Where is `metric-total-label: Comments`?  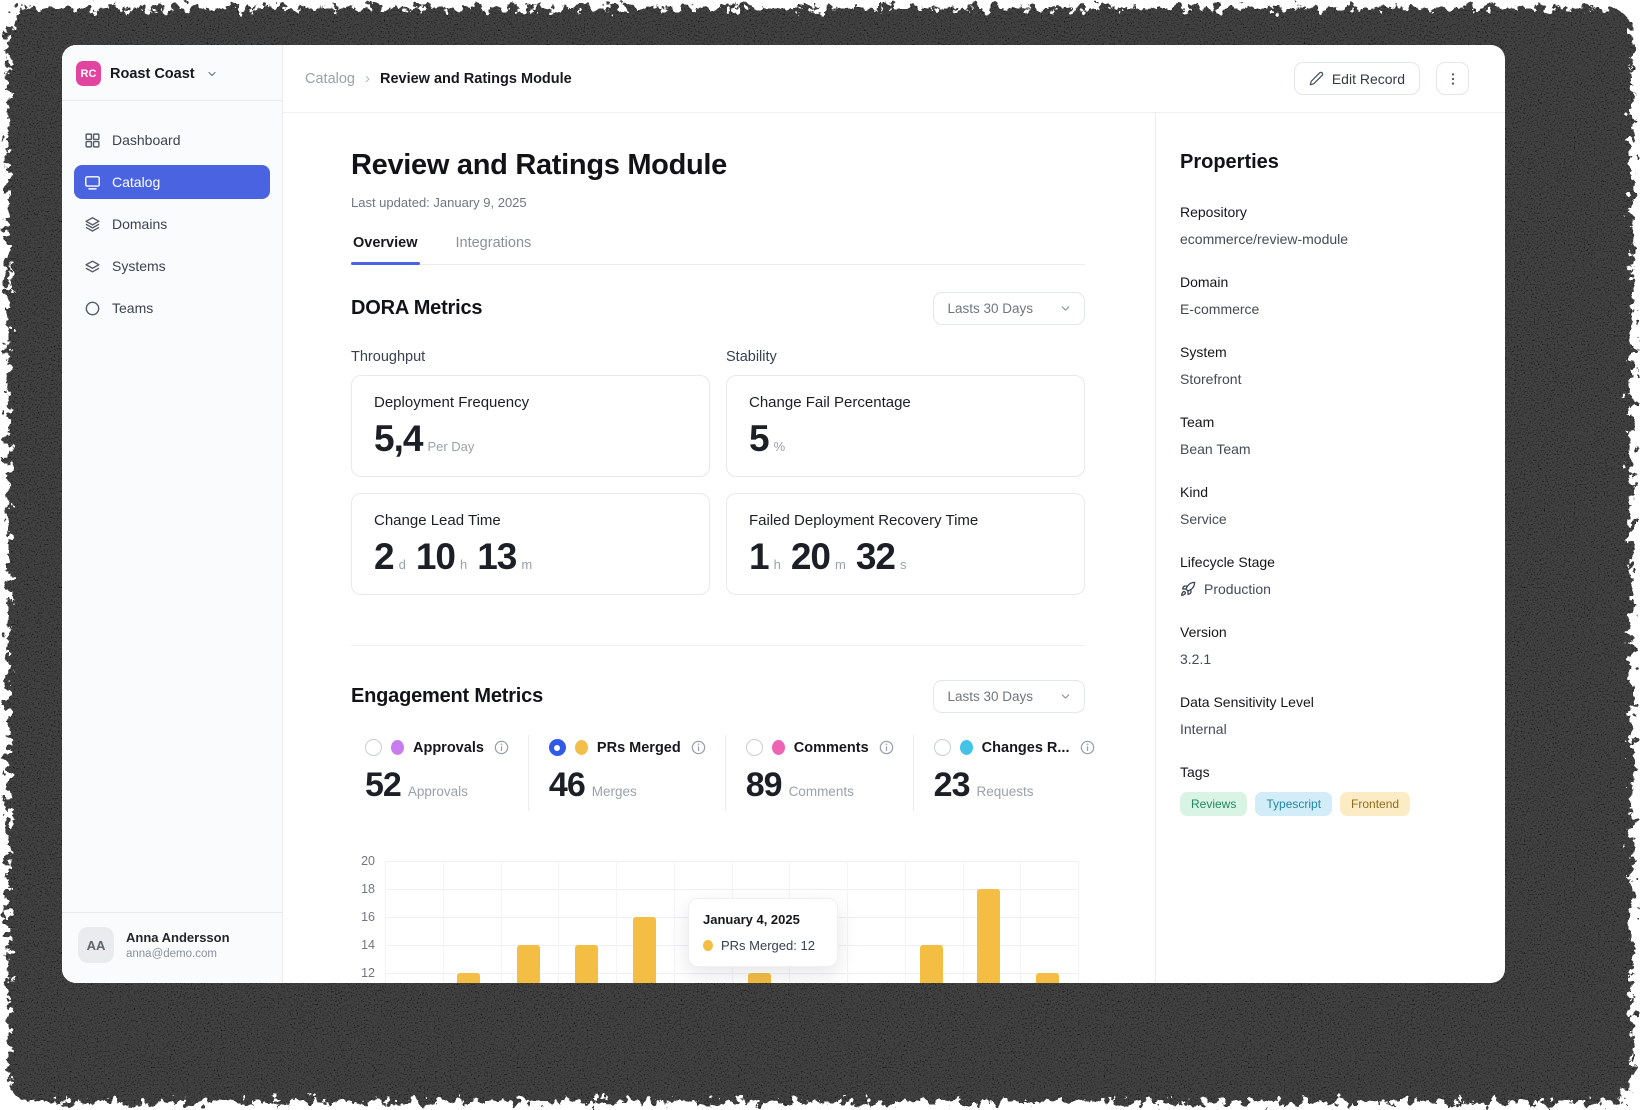
metric-total-label: Comments is located at coordinates (821, 791).